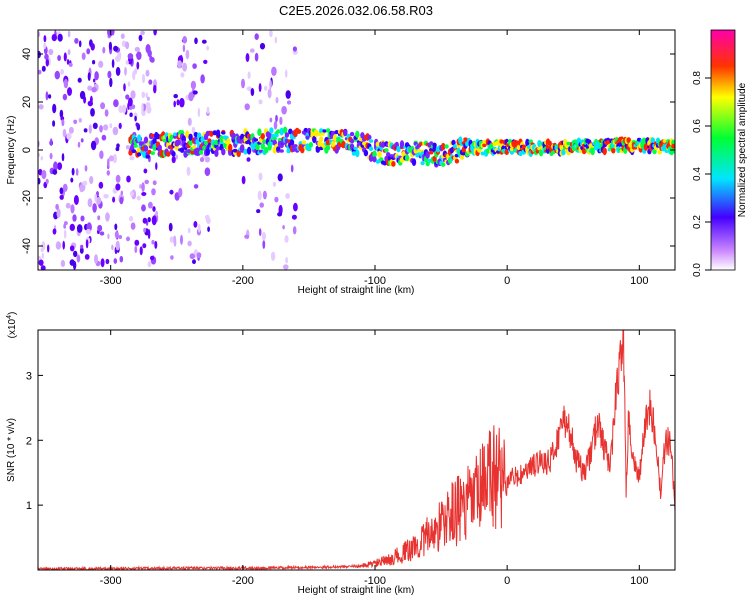  Describe the element at coordinates (243, 281) in the screenshot. I see `x-tick-label: -200` at that location.